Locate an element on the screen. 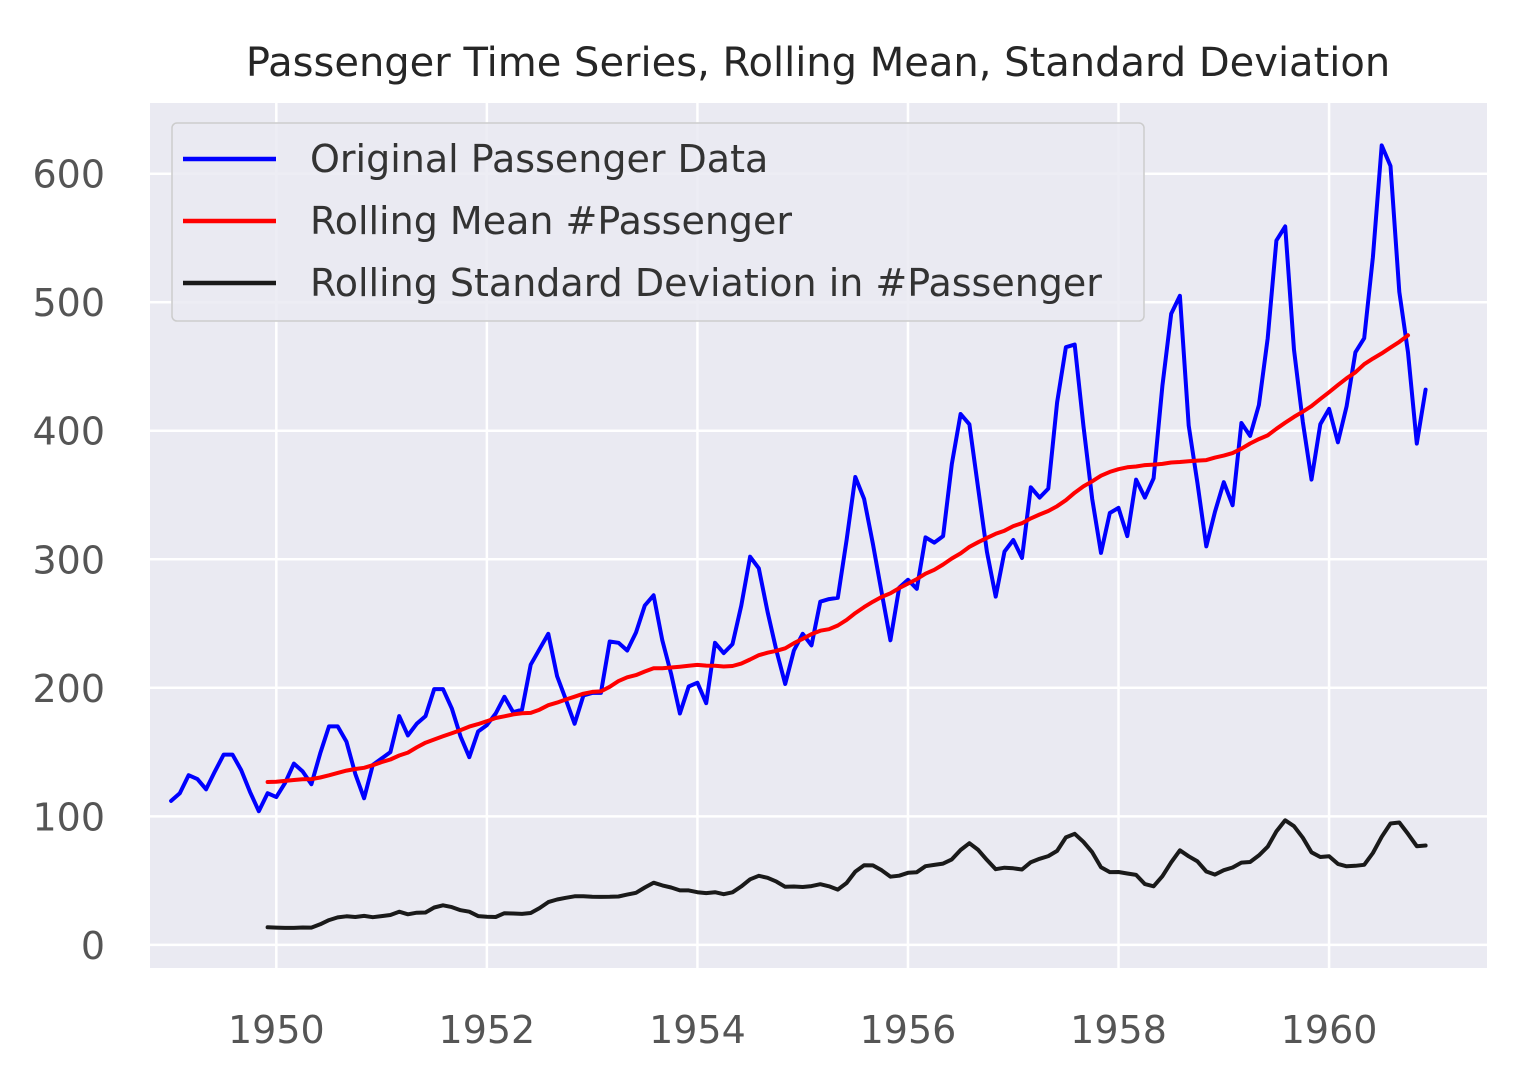 The image size is (1537, 1086). y-tick-label: 100 is located at coordinates (68, 817).